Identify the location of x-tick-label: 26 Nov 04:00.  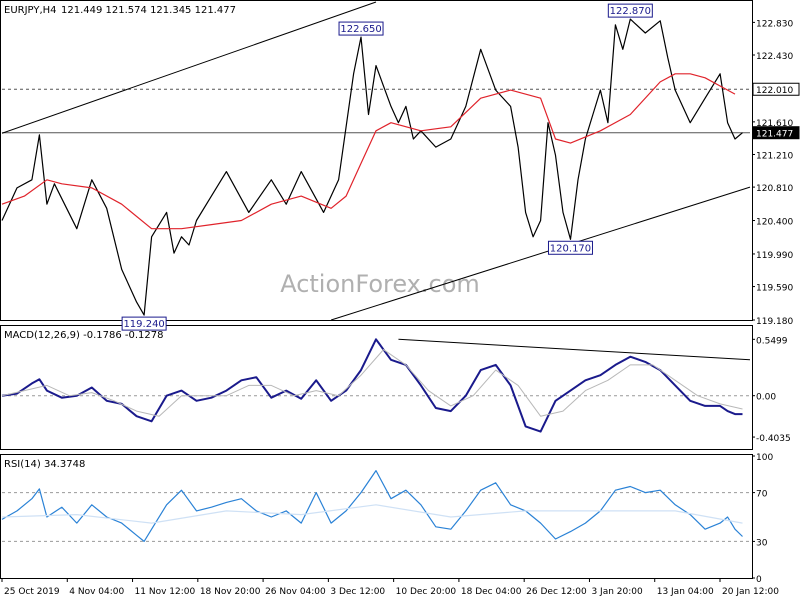
(295, 592).